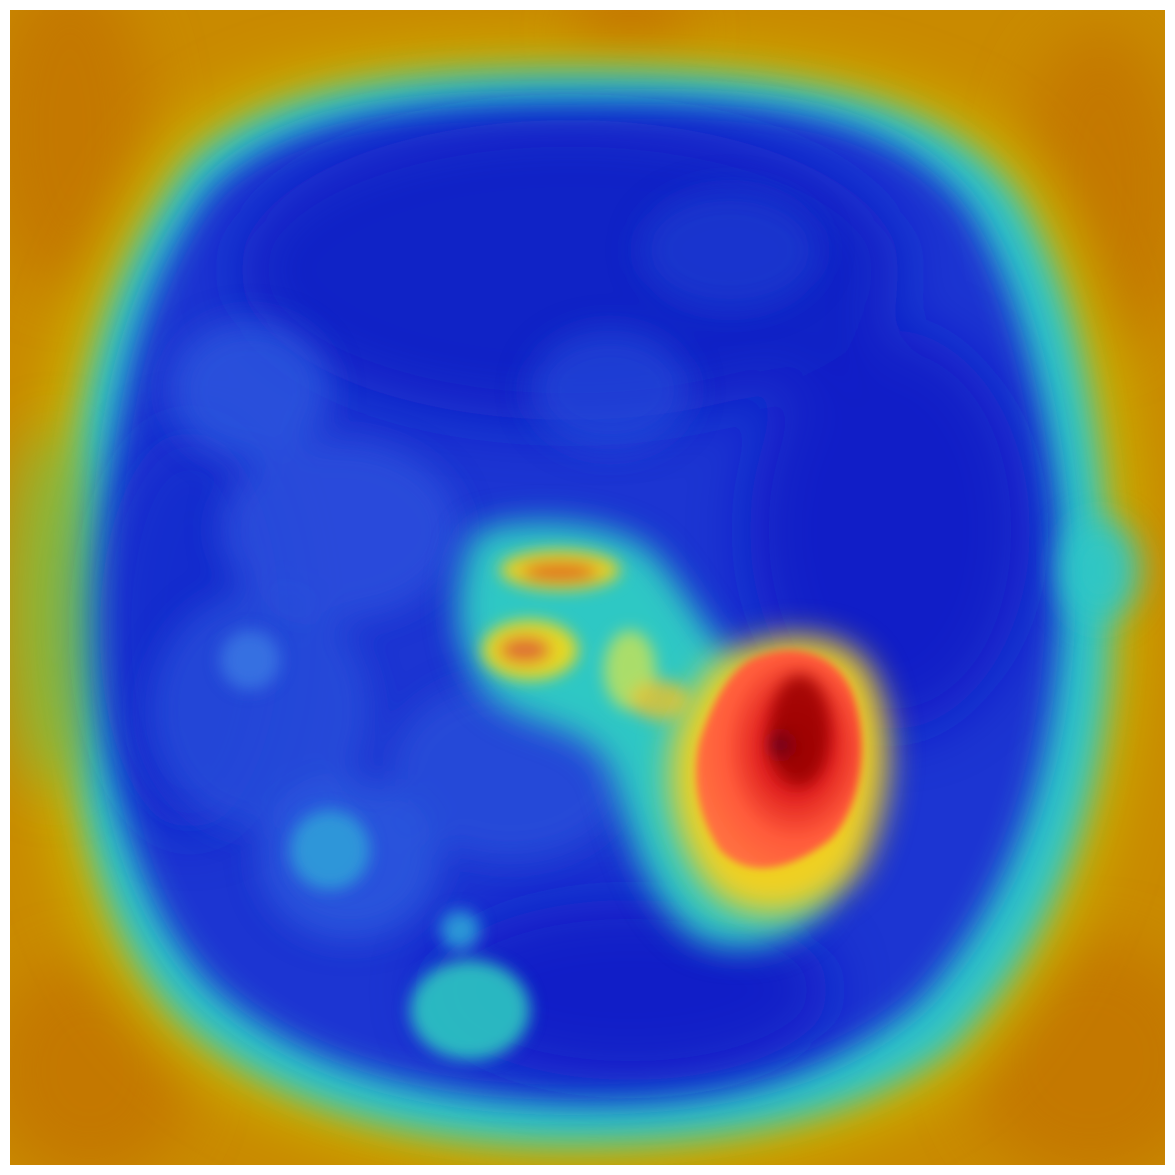  Describe the element at coordinates (55, 610) in the screenshot. I see `left-halo` at that location.